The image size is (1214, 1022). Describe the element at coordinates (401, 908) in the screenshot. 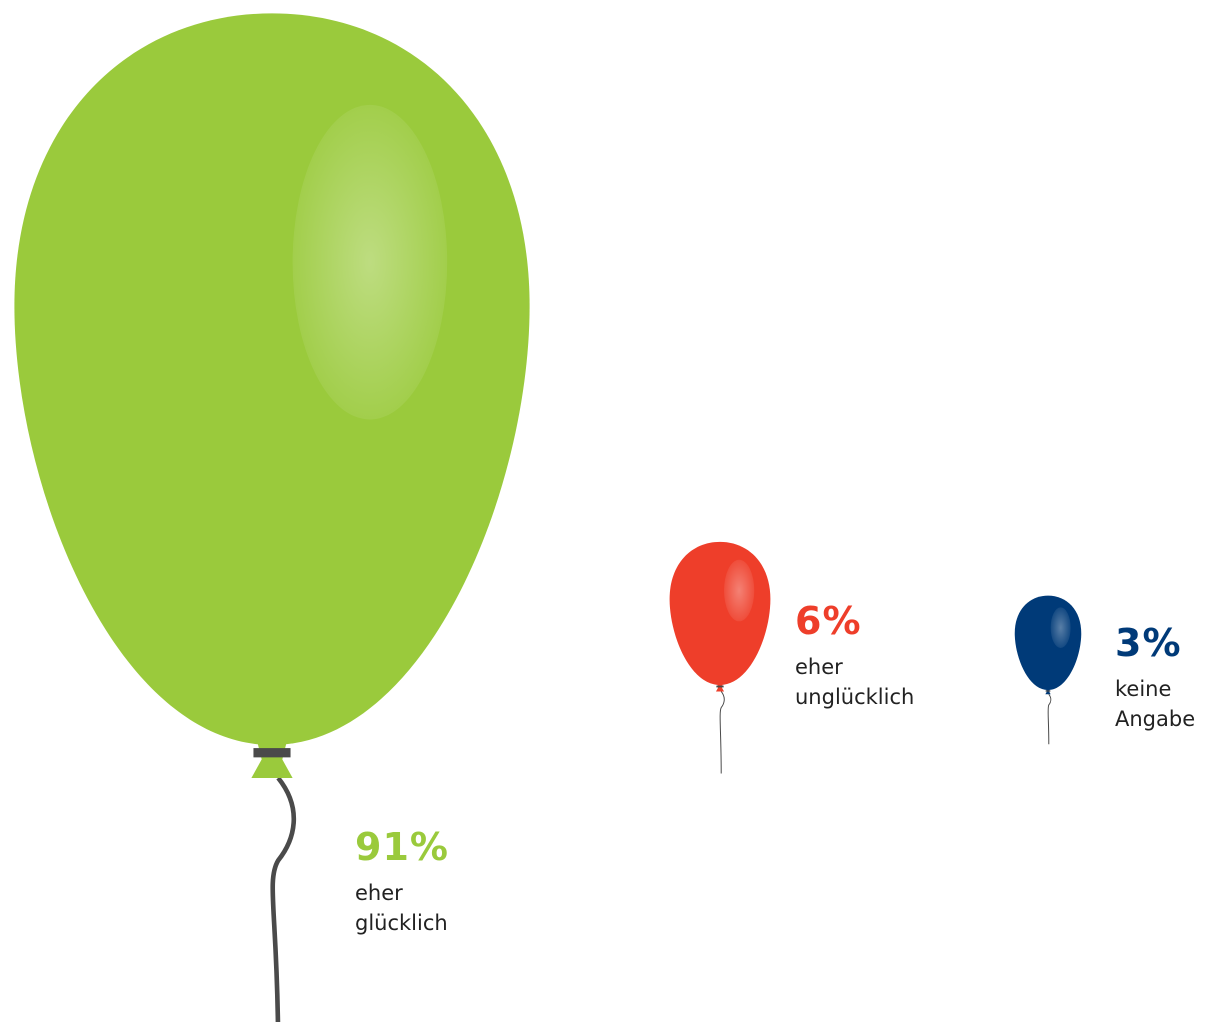

I see `category-label: eher glücklich` at that location.